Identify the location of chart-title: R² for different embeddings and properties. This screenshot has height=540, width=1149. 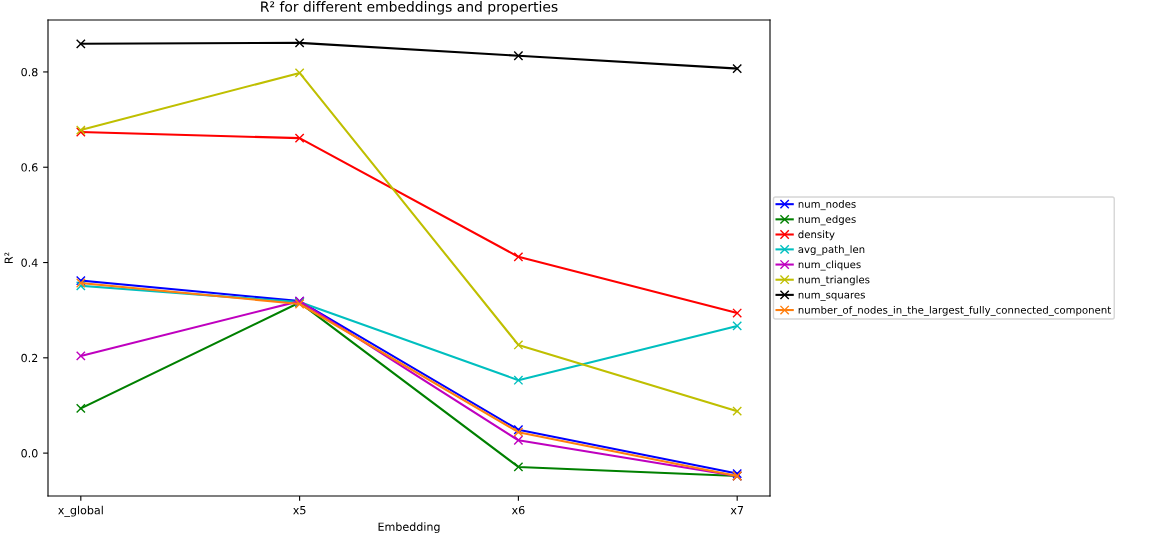
(409, 8).